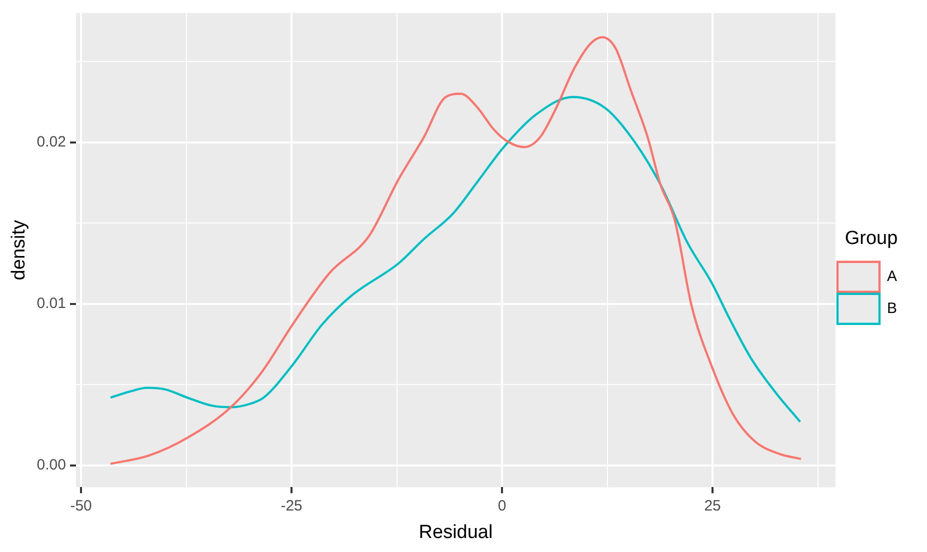 The image size is (927, 552). I want to click on y-tick-label: 0.01, so click(51, 303).